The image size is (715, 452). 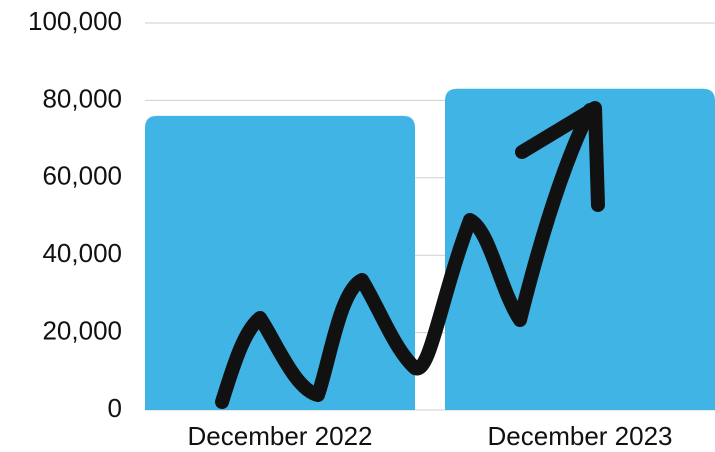 I want to click on y-tick-label: 100,000, so click(x=75, y=21).